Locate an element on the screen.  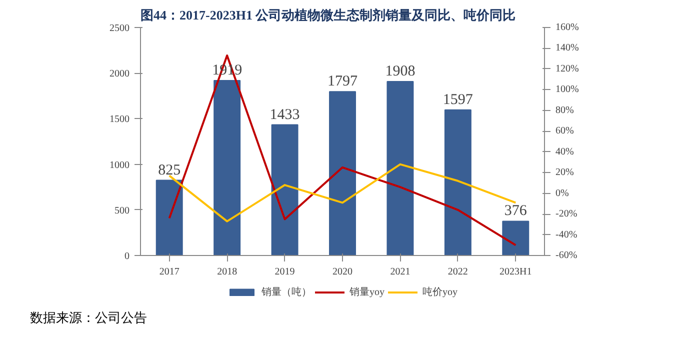
y2-tick-label: 120% is located at coordinates (567, 68).